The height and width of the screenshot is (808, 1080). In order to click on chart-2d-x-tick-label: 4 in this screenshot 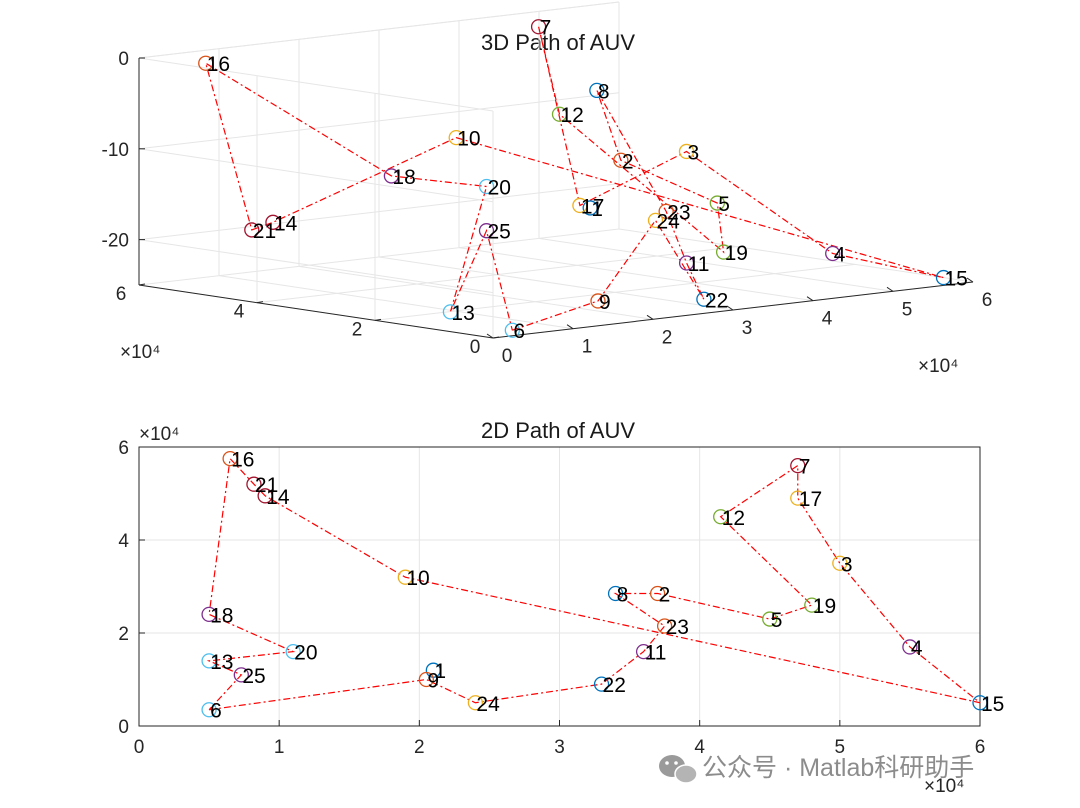, I will do `click(699, 747)`.